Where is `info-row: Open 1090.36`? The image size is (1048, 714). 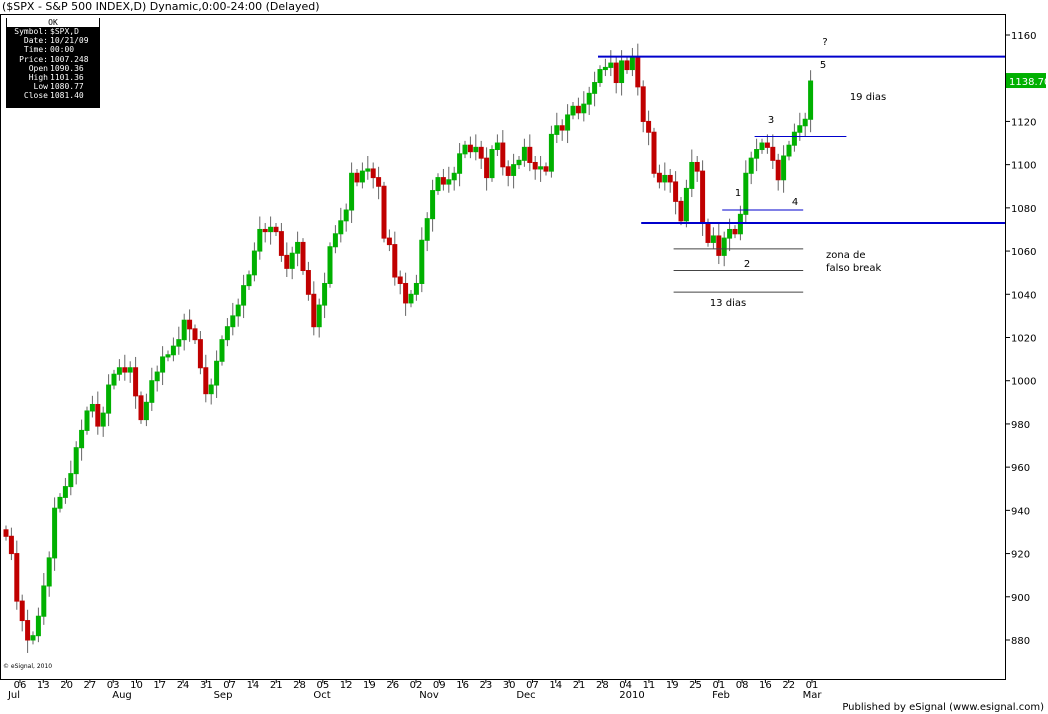 info-row: Open 1090.36 is located at coordinates (53, 68).